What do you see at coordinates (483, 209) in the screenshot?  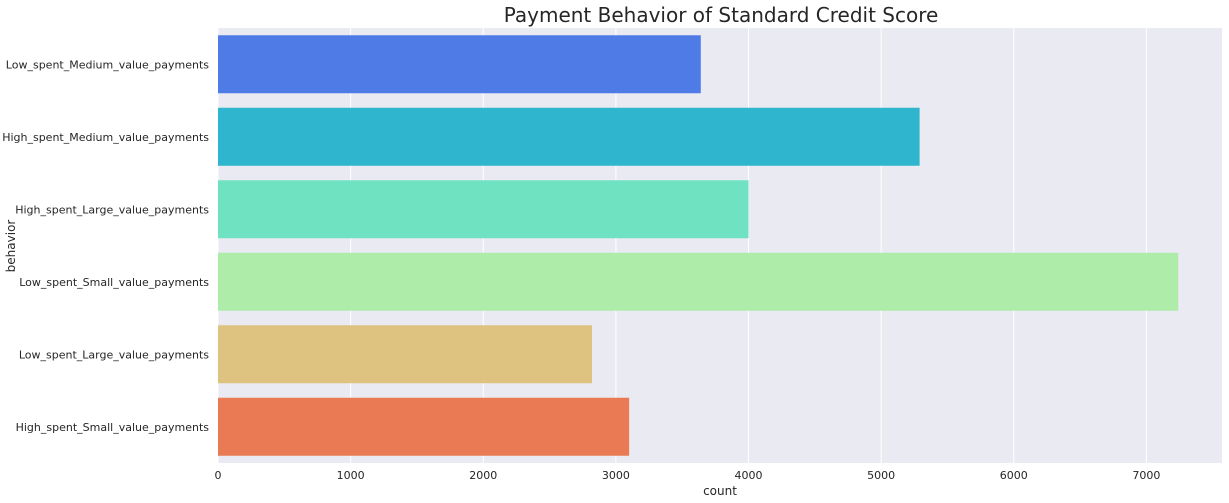 I see `bar-high-spent-large-value-payments` at bounding box center [483, 209].